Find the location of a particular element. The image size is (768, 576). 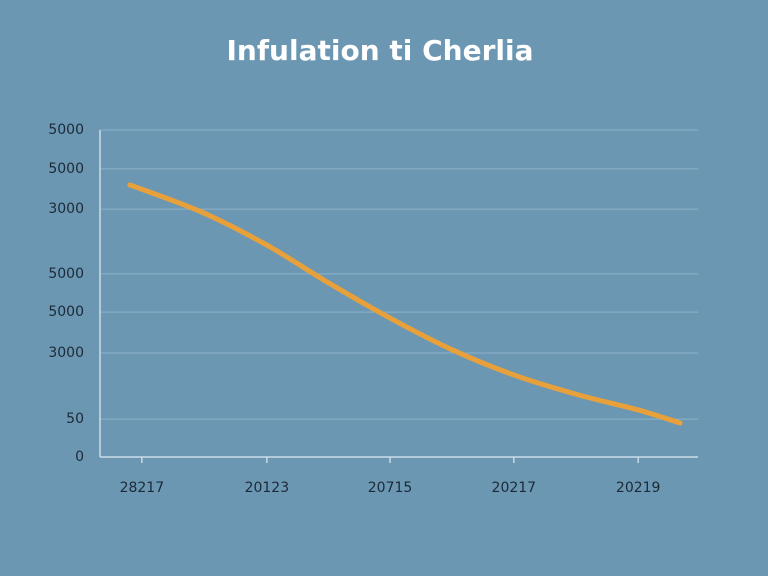

x-tick-label: 20715 is located at coordinates (390, 488).